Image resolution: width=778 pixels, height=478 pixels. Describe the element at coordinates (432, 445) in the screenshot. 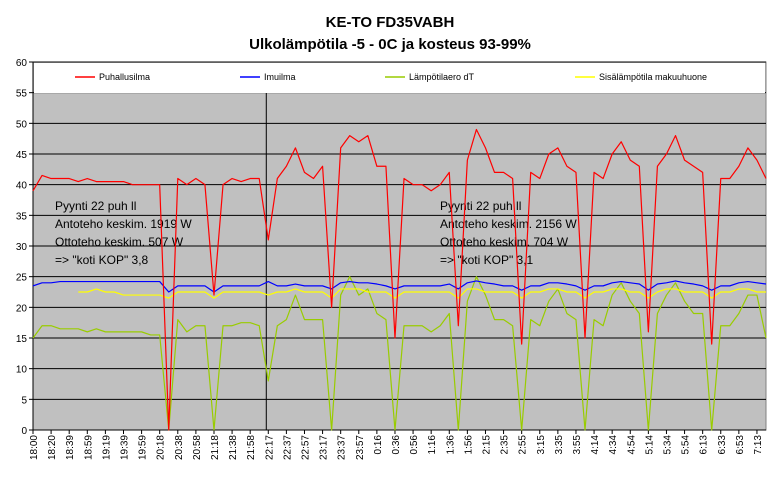

I see `x-tick-label: 1:16` at that location.